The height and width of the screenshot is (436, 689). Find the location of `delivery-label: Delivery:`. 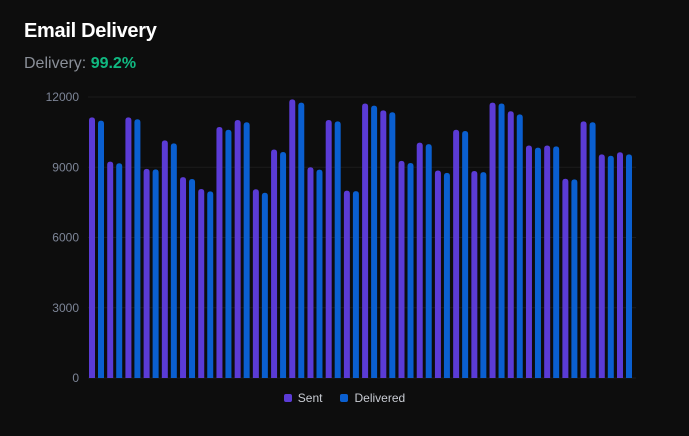

delivery-label: Delivery: is located at coordinates (55, 63).